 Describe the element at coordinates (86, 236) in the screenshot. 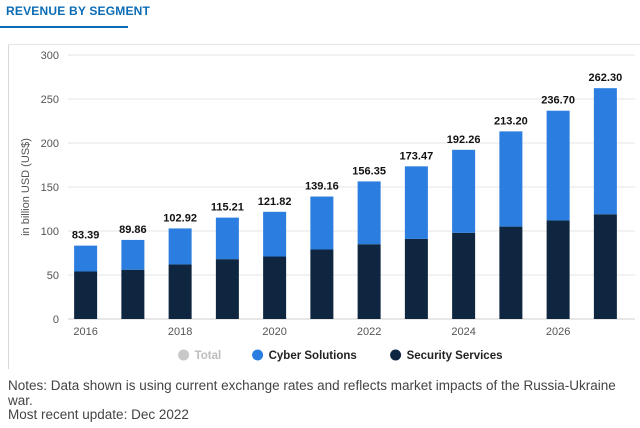

I see `total-label-2016: 83.39` at that location.